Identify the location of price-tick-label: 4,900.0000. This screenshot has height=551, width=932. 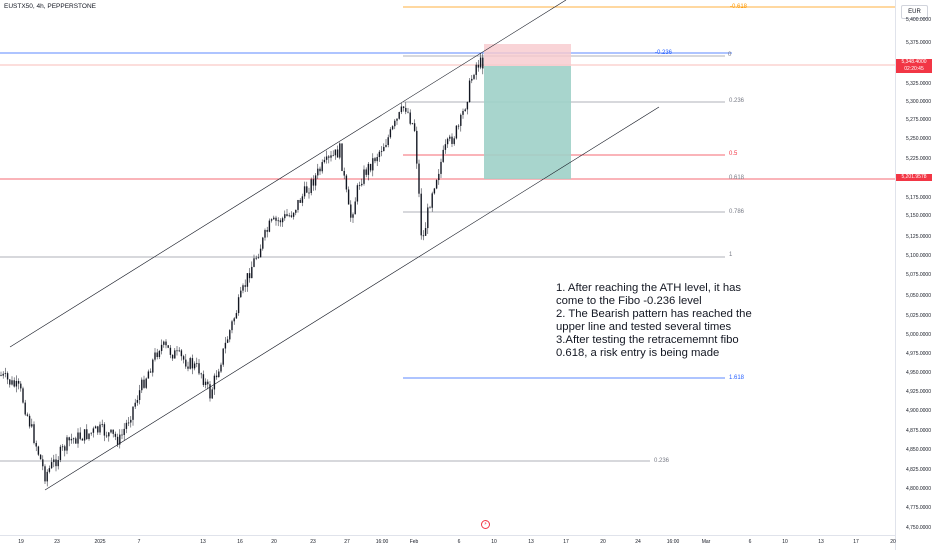
(918, 411).